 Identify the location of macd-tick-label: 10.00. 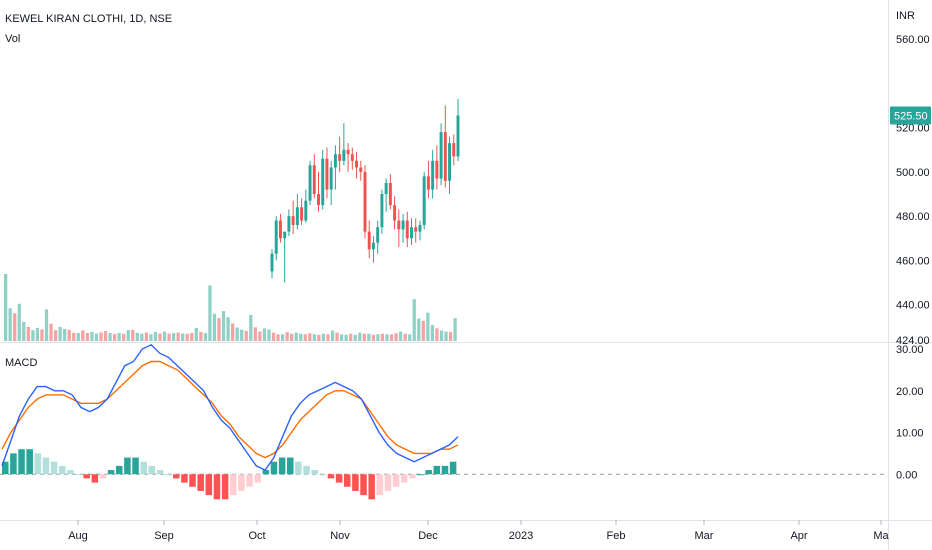
(910, 434).